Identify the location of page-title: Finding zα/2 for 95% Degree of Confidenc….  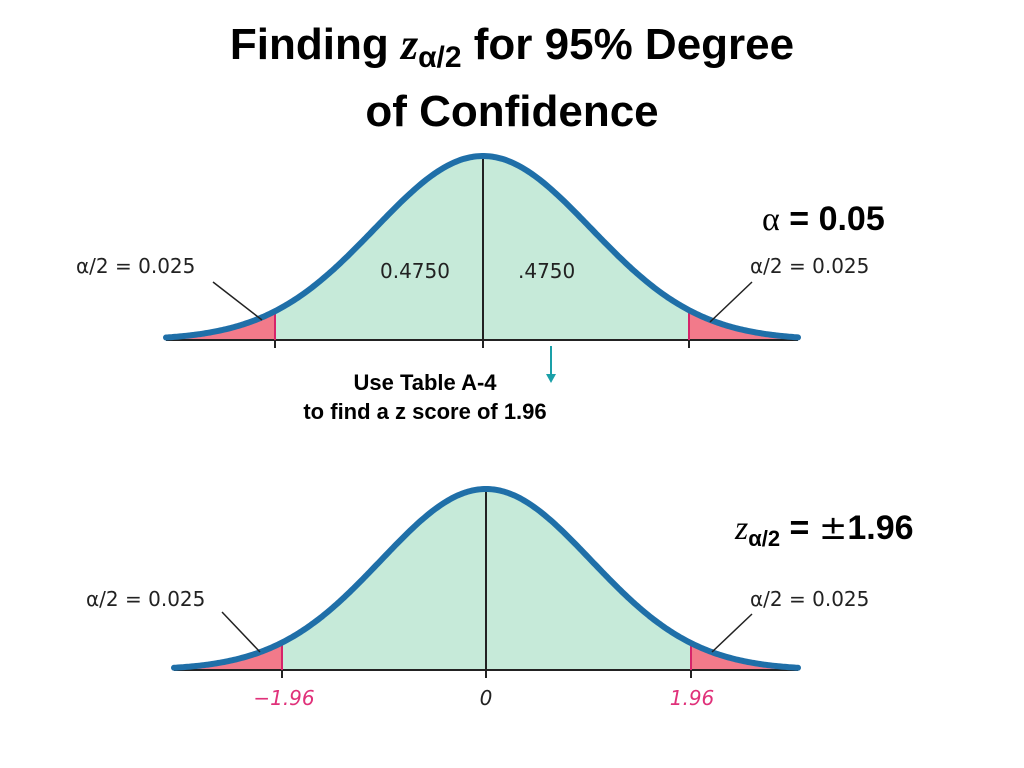
(512, 78).